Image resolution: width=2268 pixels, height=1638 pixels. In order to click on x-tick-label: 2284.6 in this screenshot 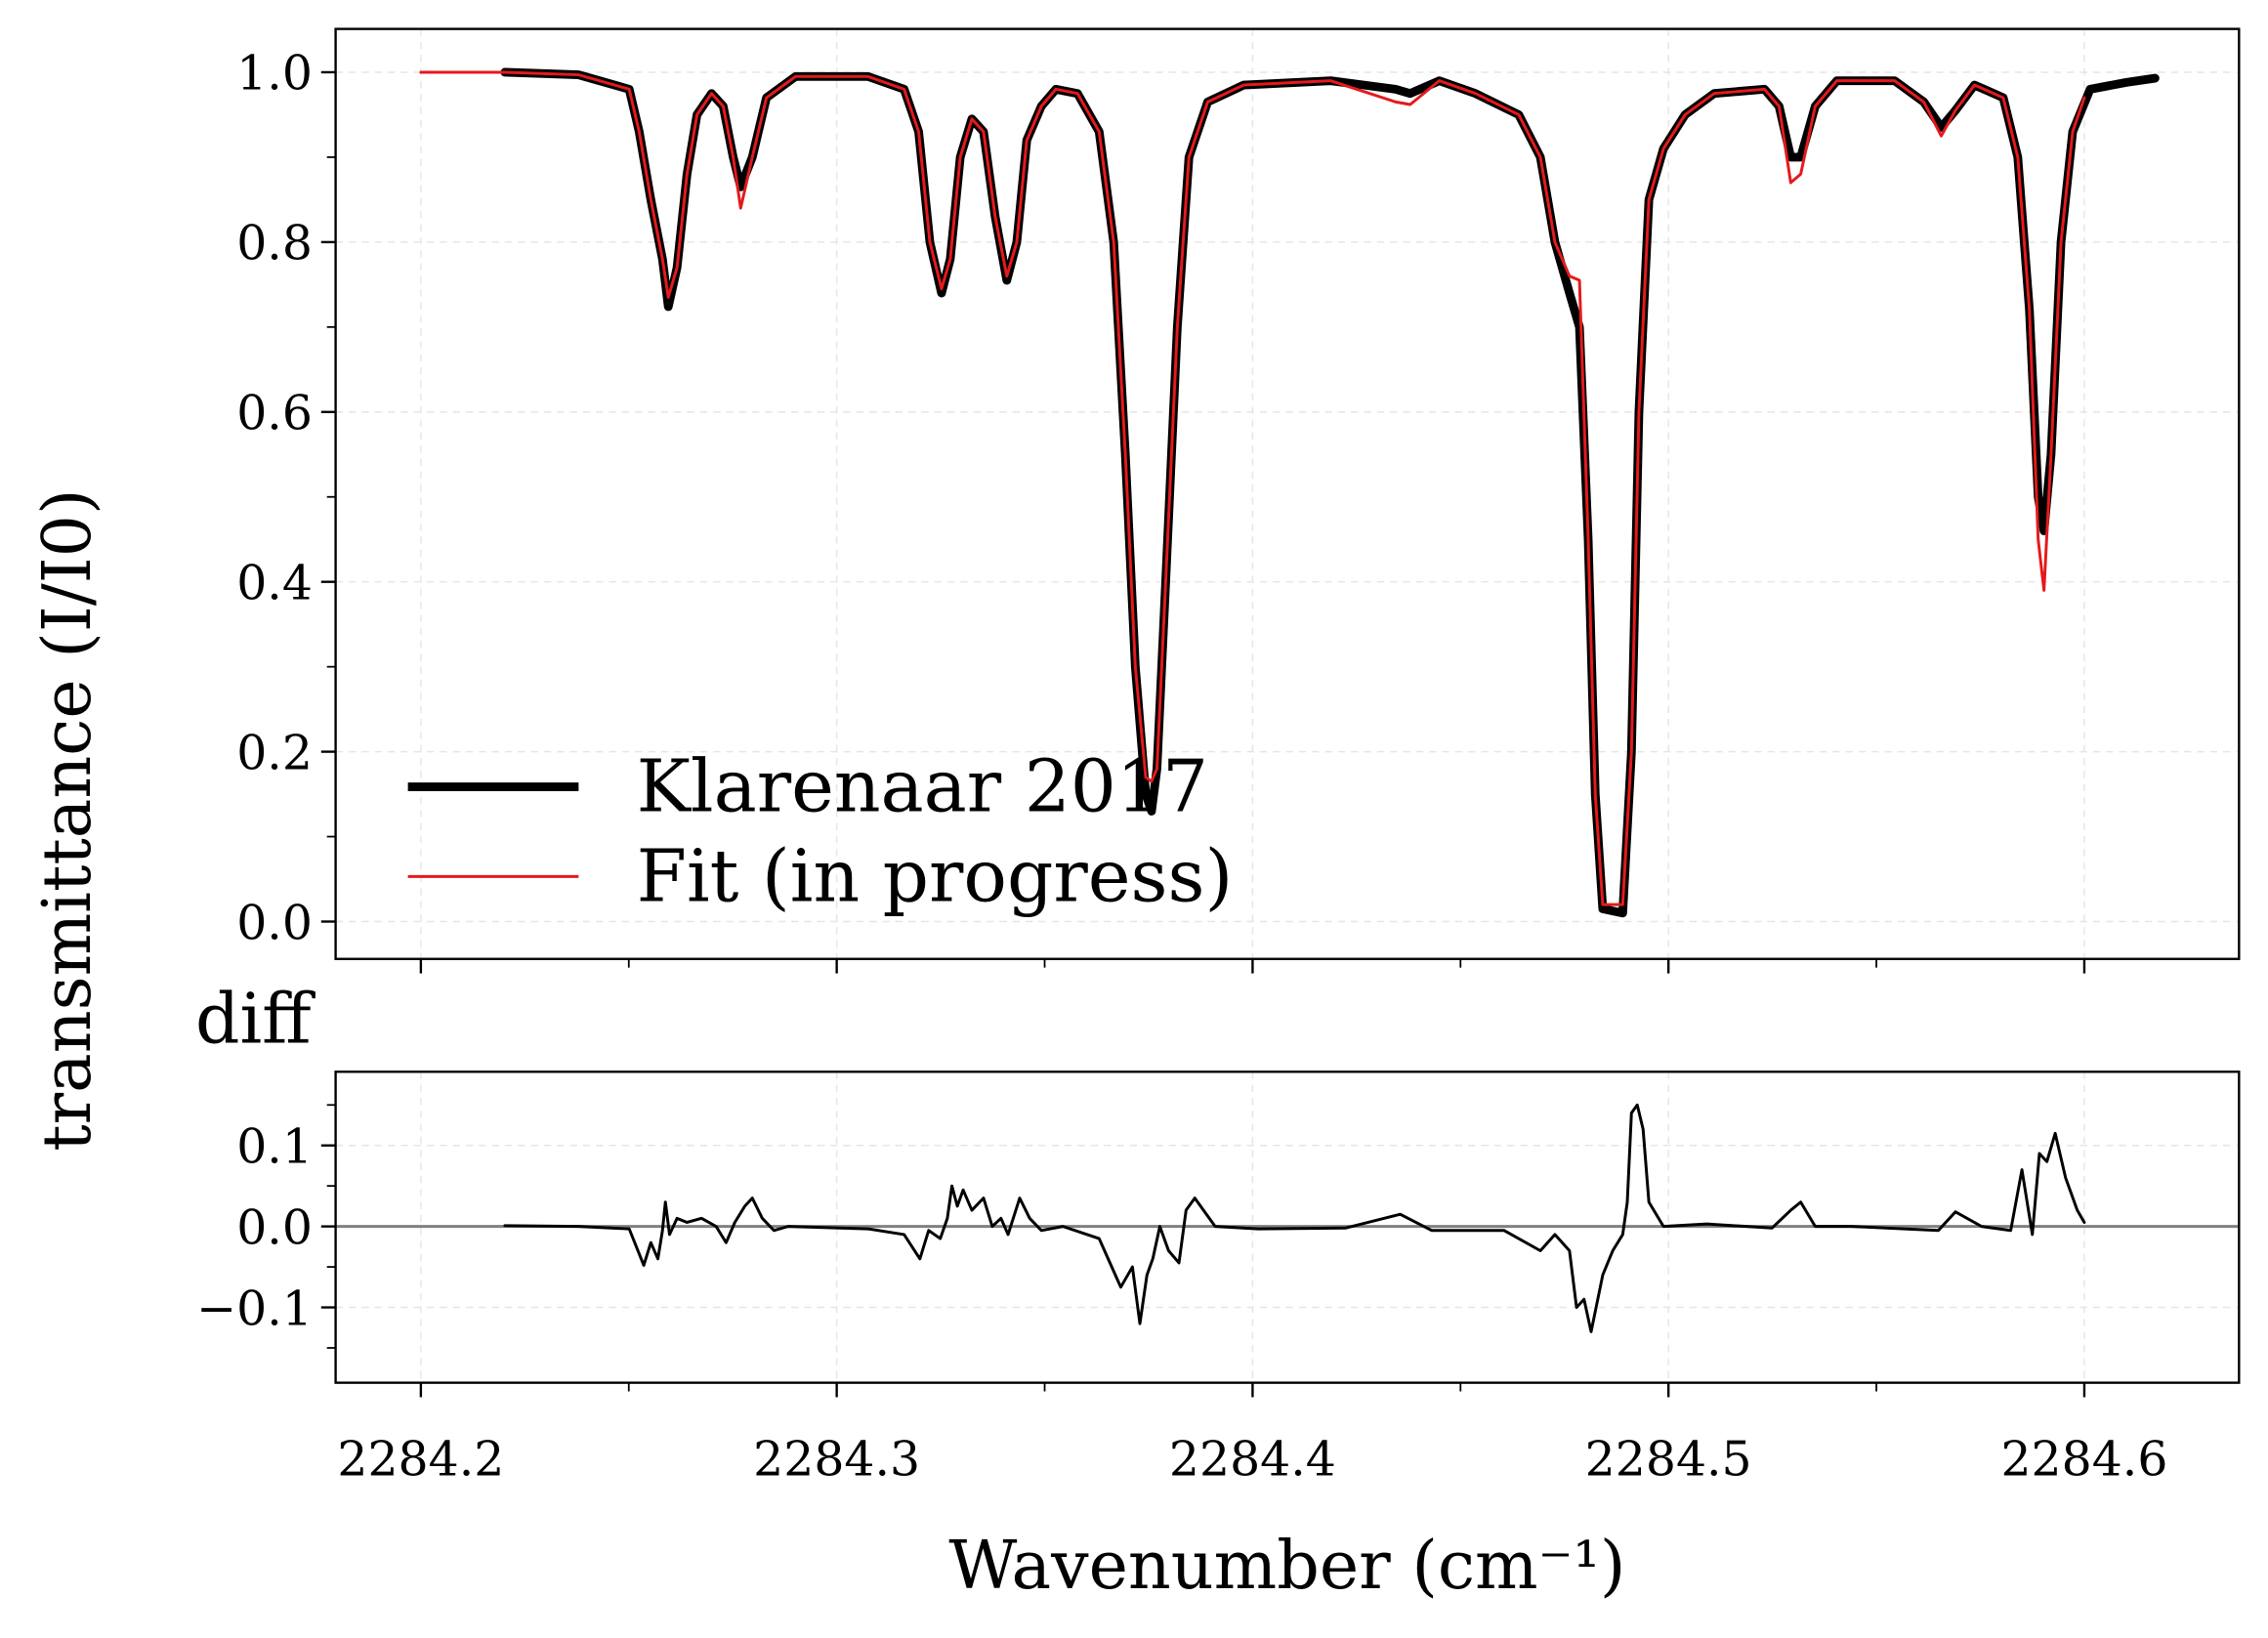, I will do `click(2083, 1459)`.